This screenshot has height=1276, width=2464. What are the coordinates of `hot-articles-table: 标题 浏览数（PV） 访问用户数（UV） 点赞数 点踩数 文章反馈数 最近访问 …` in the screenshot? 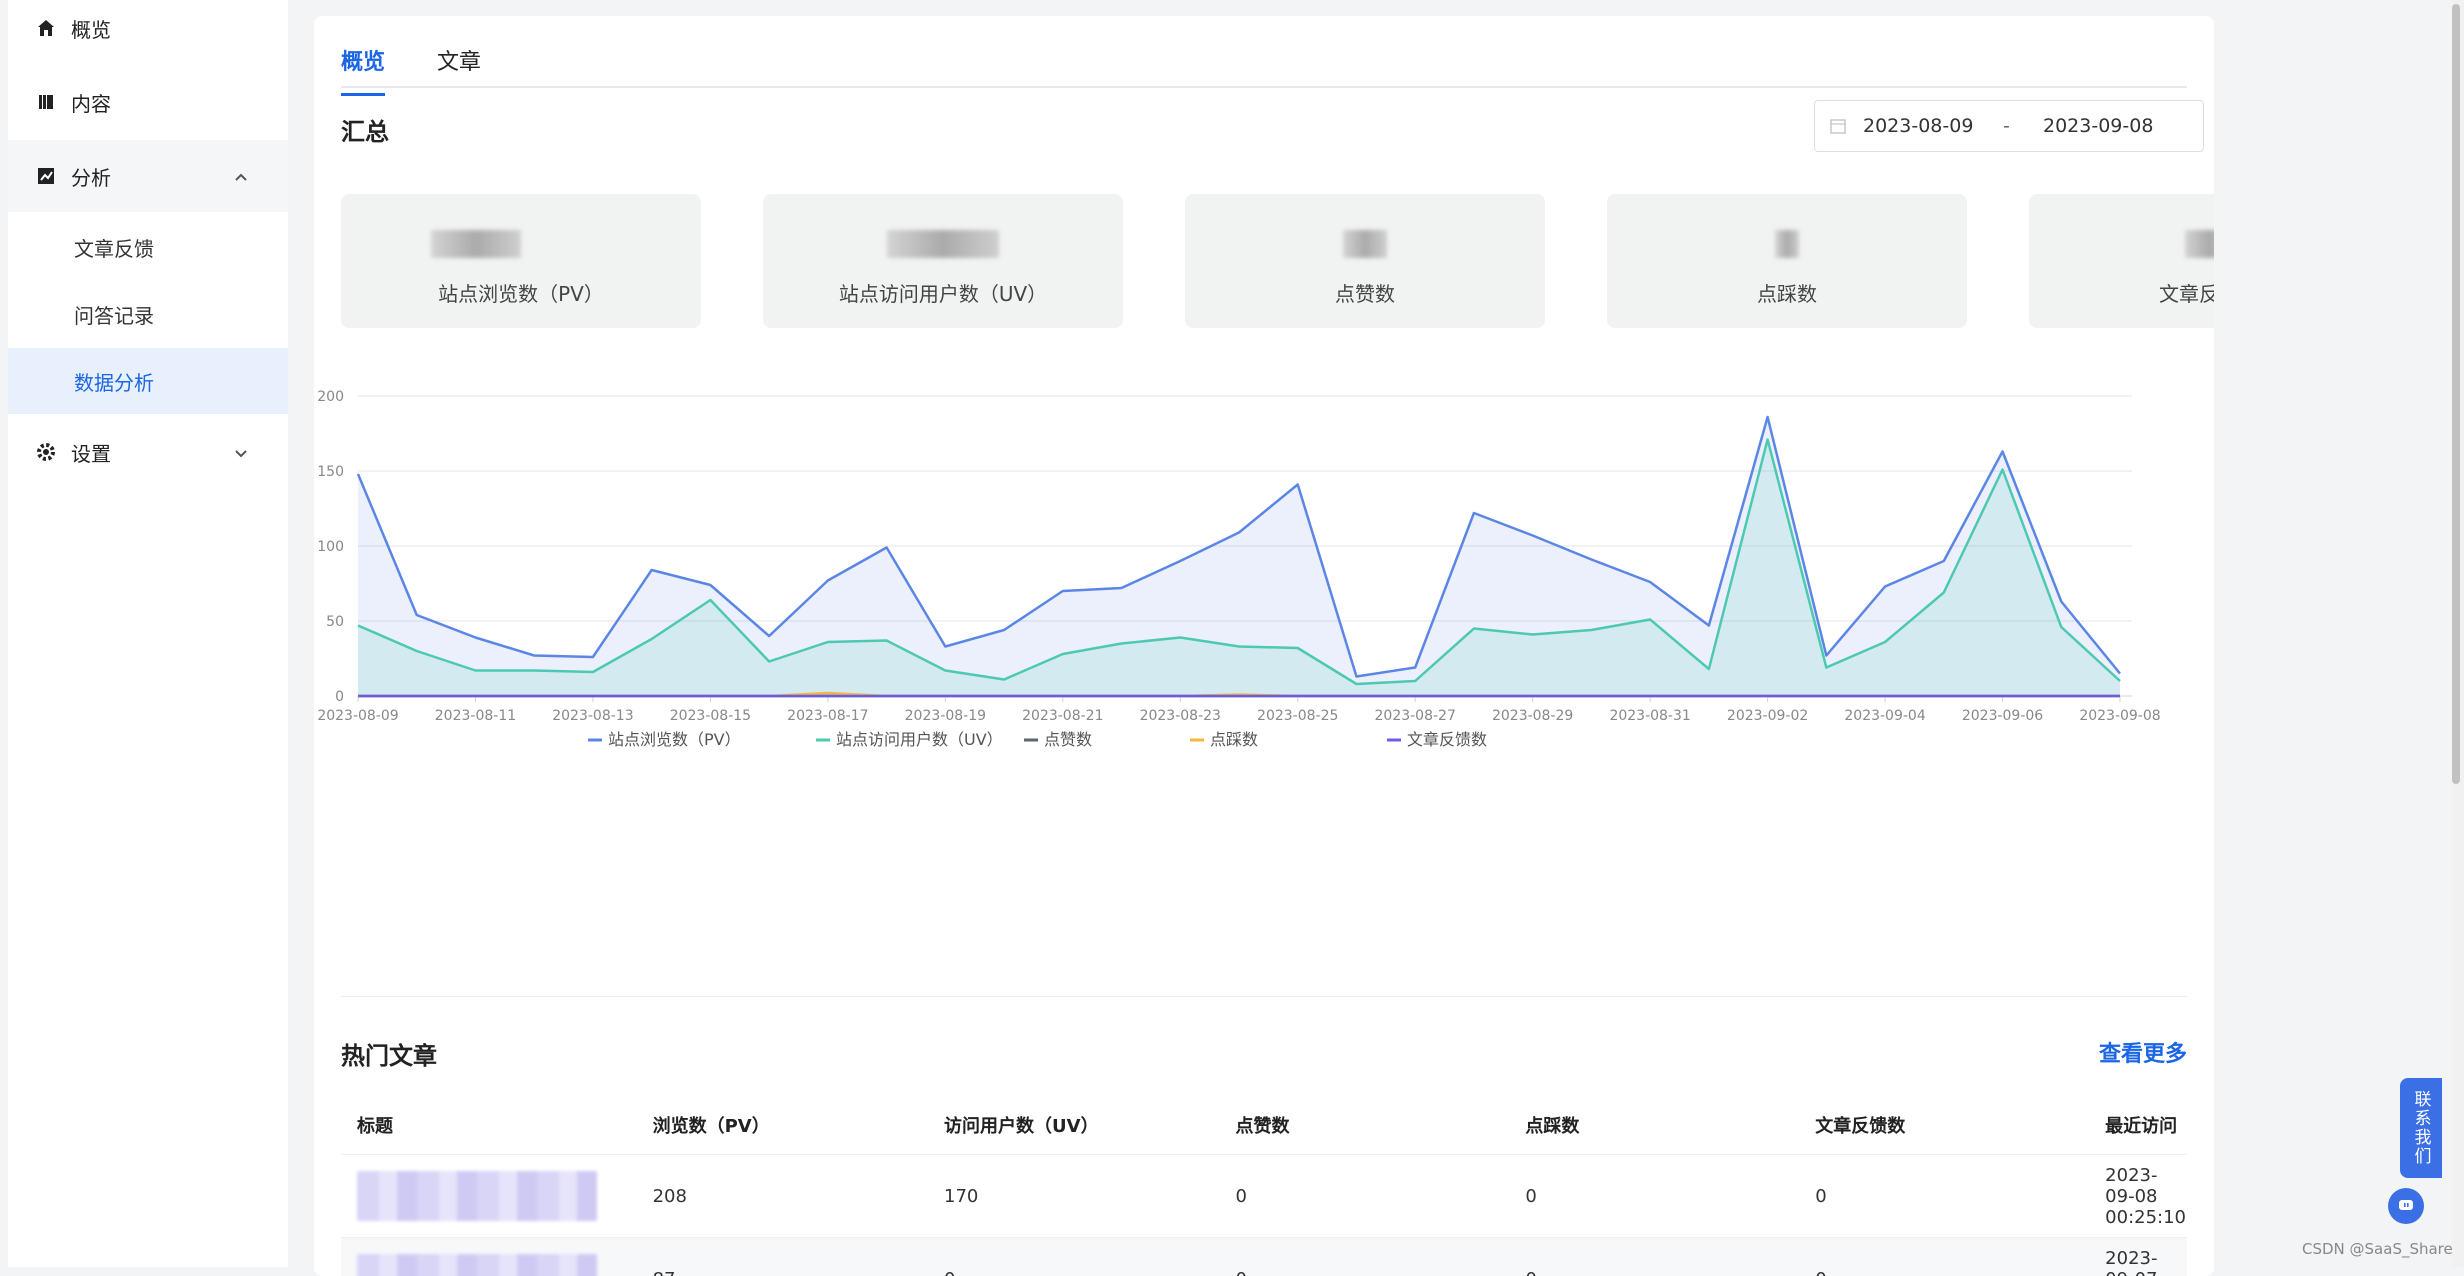 It's located at (1264, 1186).